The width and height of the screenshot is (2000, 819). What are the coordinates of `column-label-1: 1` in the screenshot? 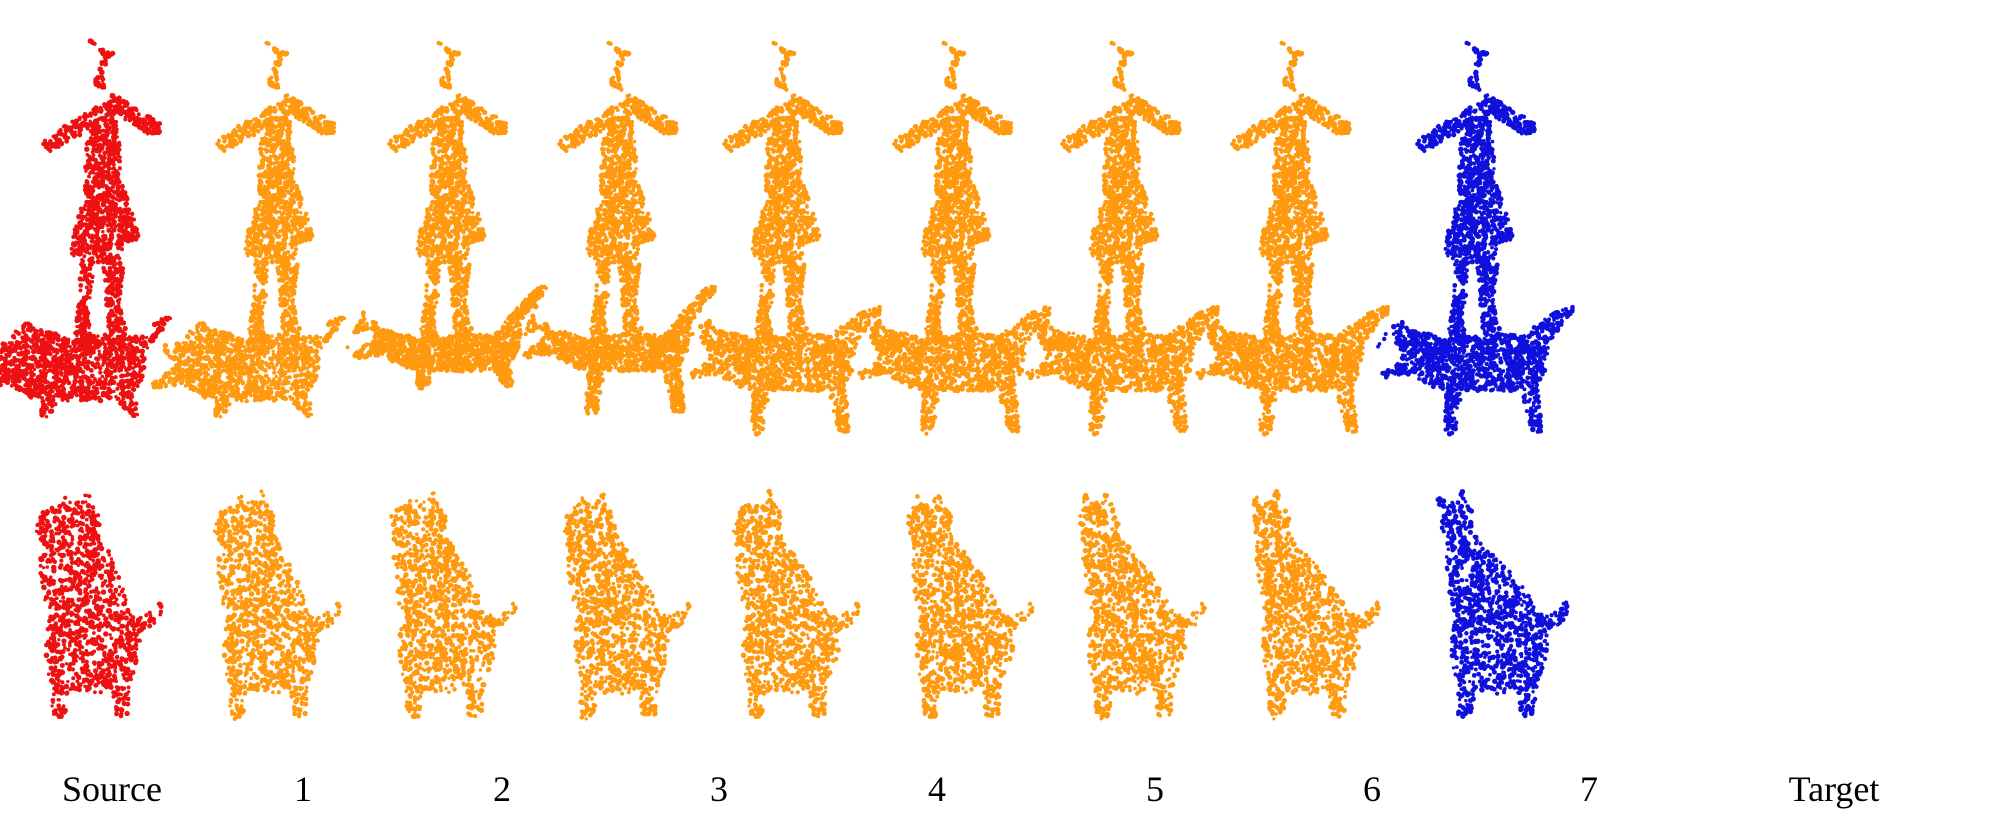 It's located at (303, 789).